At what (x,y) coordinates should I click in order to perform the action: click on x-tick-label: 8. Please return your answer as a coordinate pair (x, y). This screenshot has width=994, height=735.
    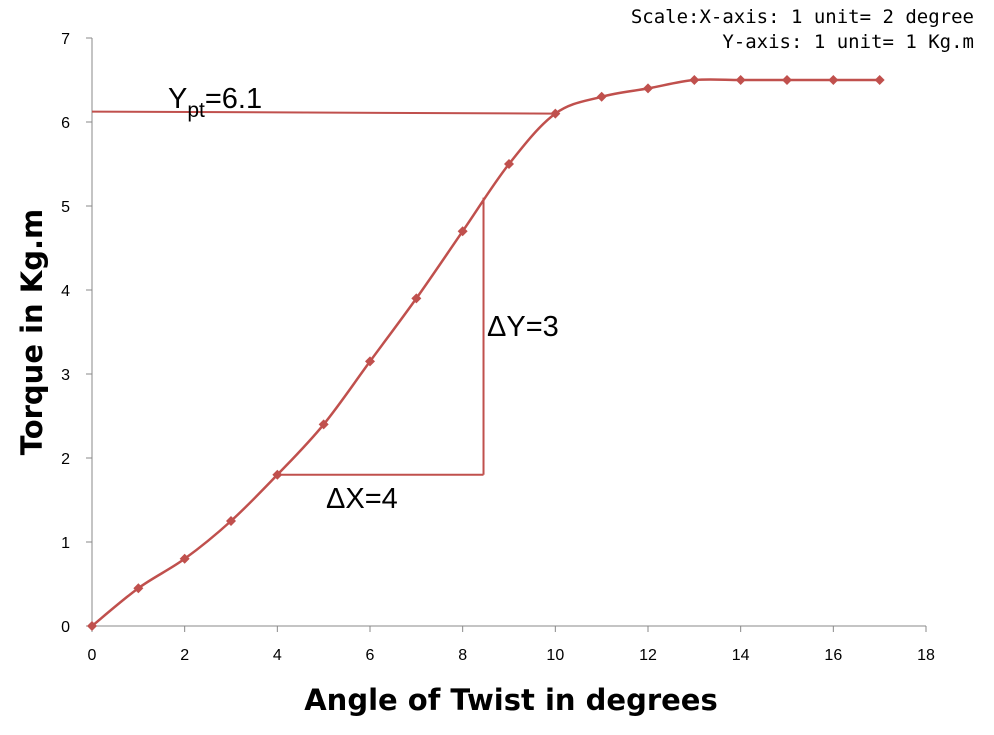
    Looking at the image, I should click on (462, 655).